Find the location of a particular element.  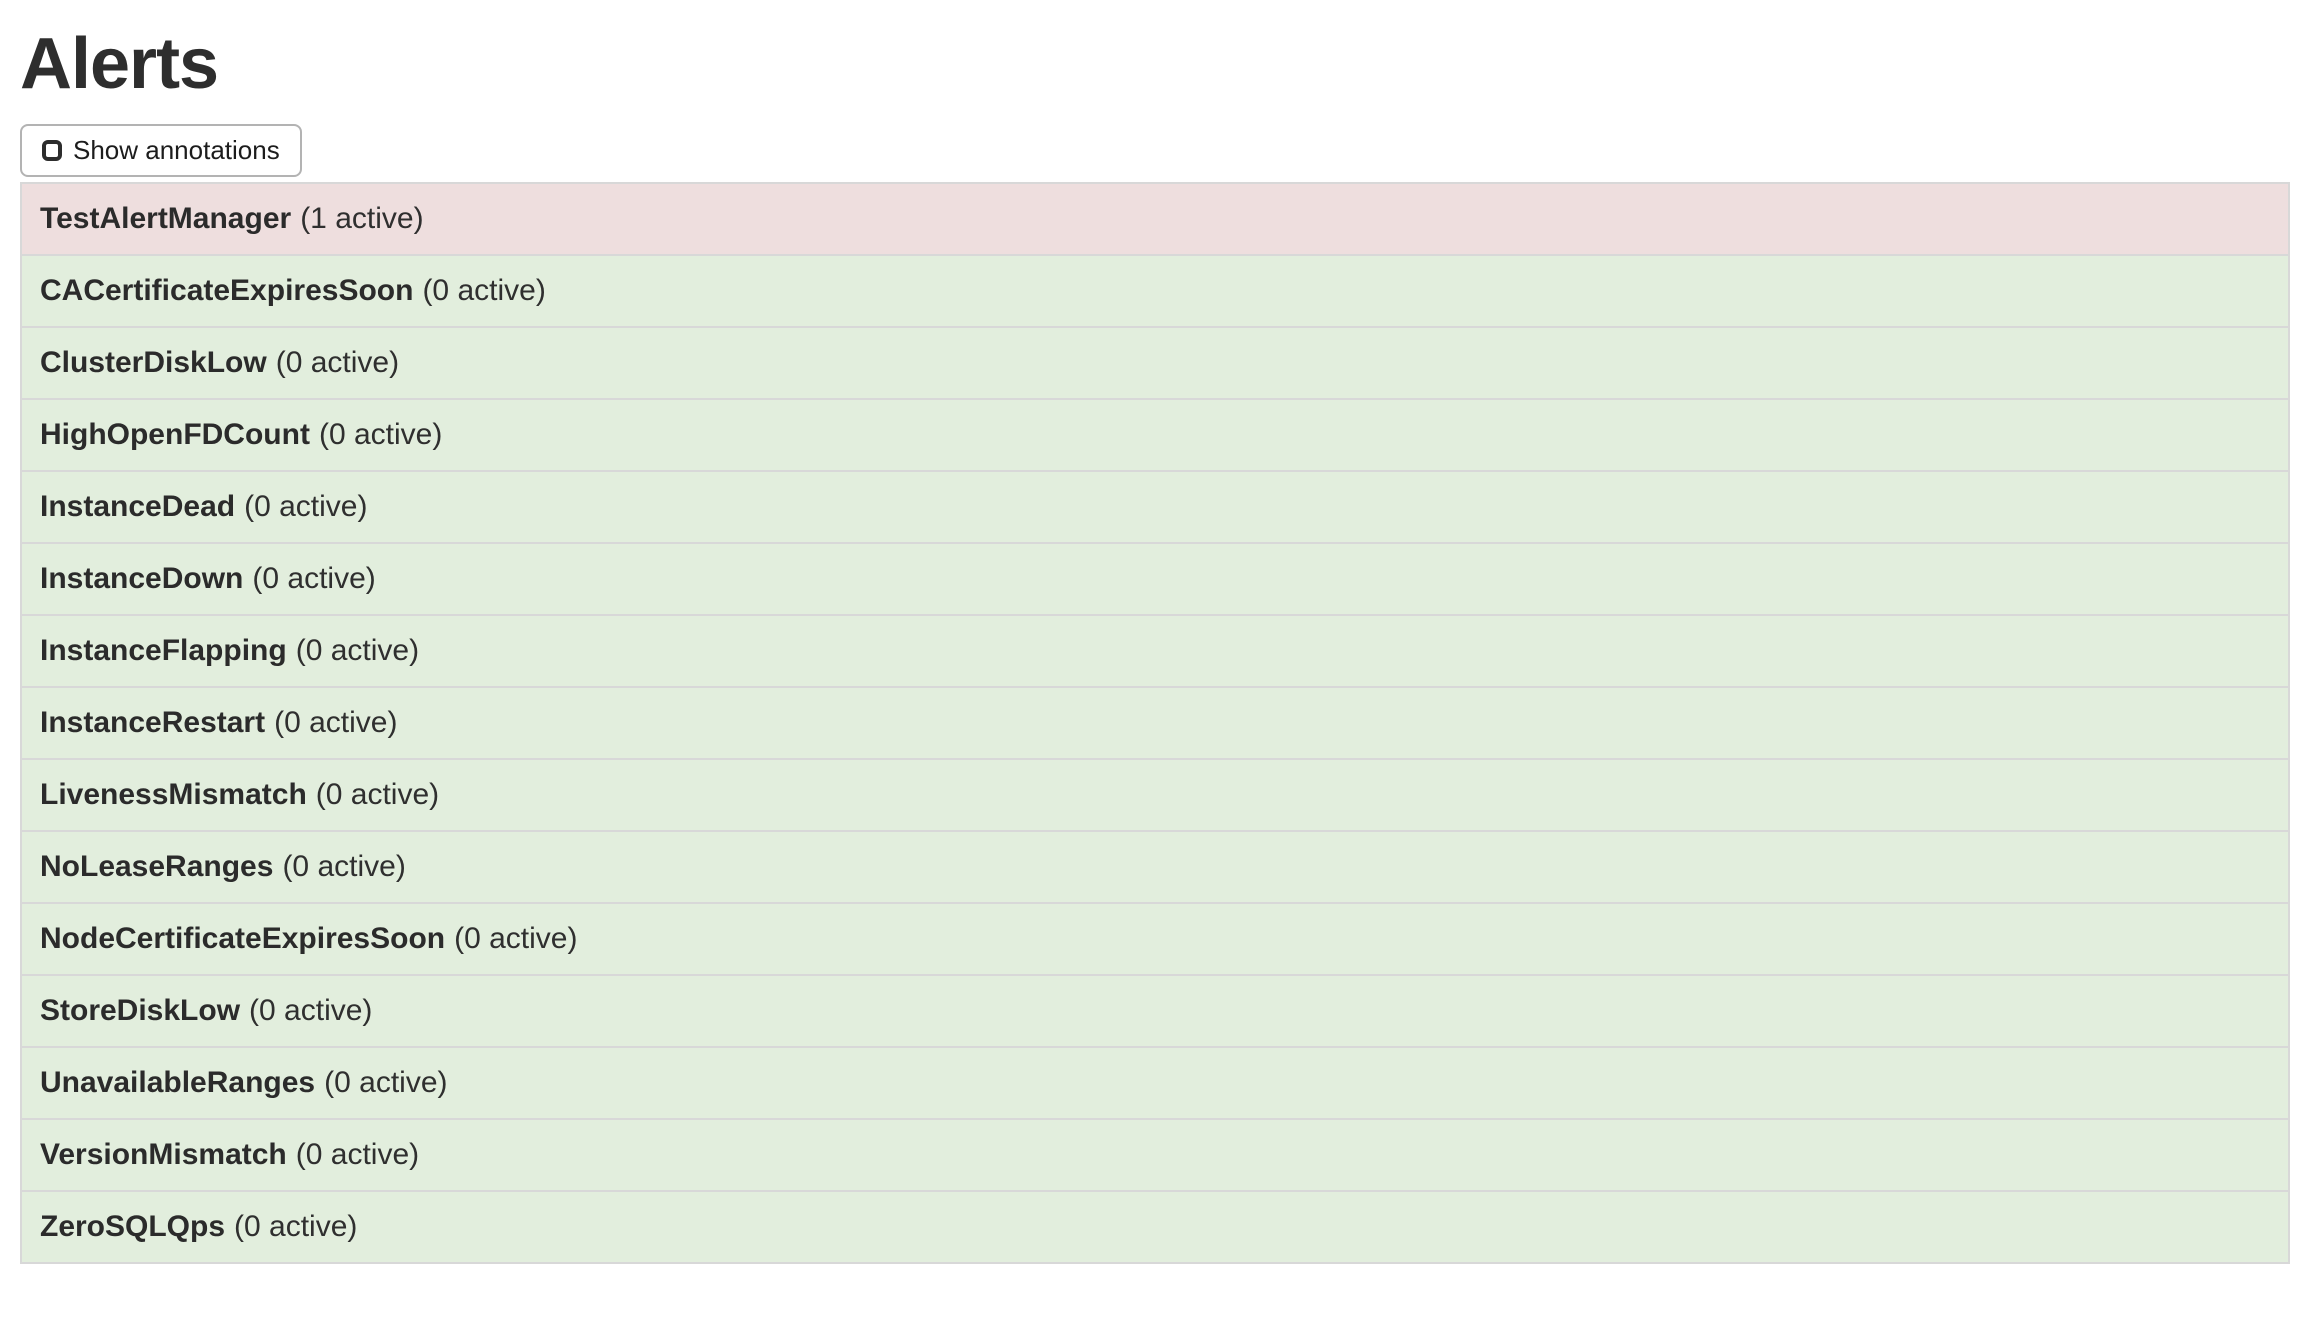

alert-row: VersionMismatch (0 active) is located at coordinates (1155, 1156).